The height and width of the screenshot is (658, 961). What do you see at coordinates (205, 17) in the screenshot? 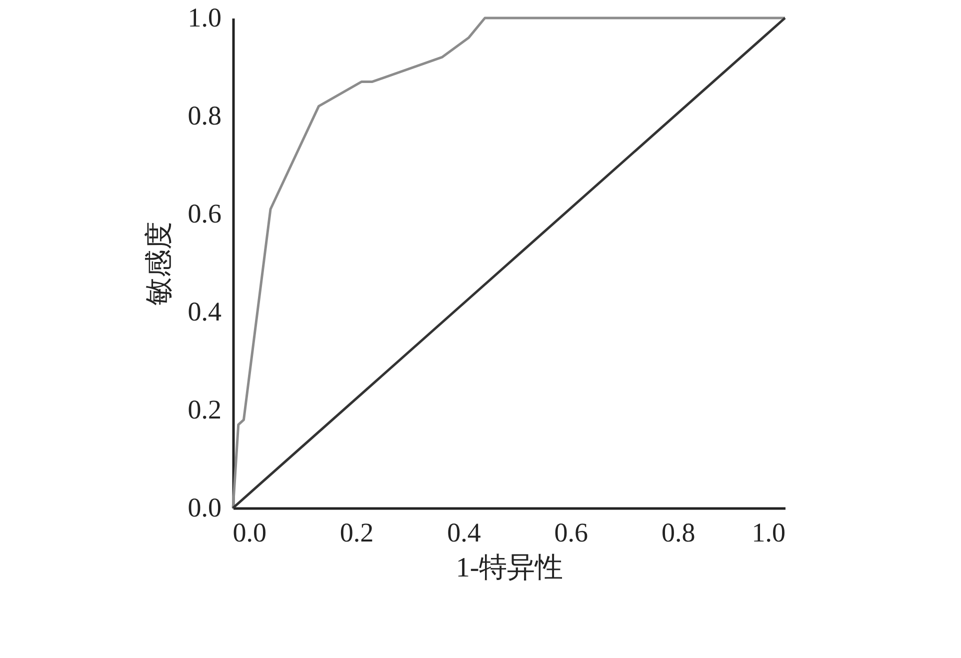
I see `y-tick-label: 1.0` at bounding box center [205, 17].